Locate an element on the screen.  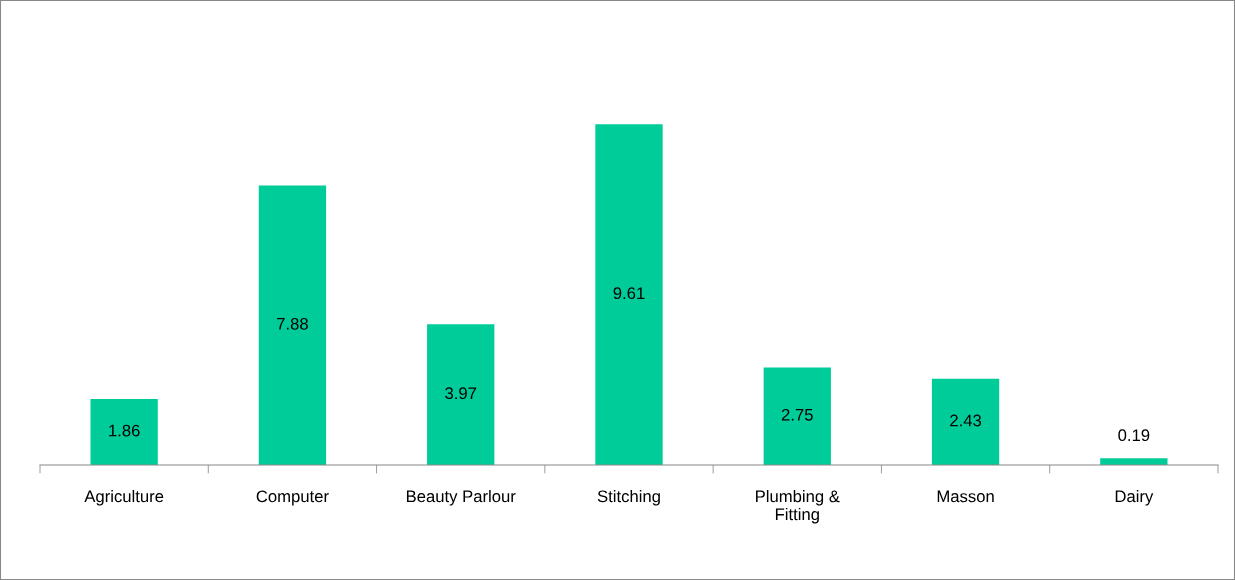
x-tick-label: Dairy is located at coordinates (1134, 498).